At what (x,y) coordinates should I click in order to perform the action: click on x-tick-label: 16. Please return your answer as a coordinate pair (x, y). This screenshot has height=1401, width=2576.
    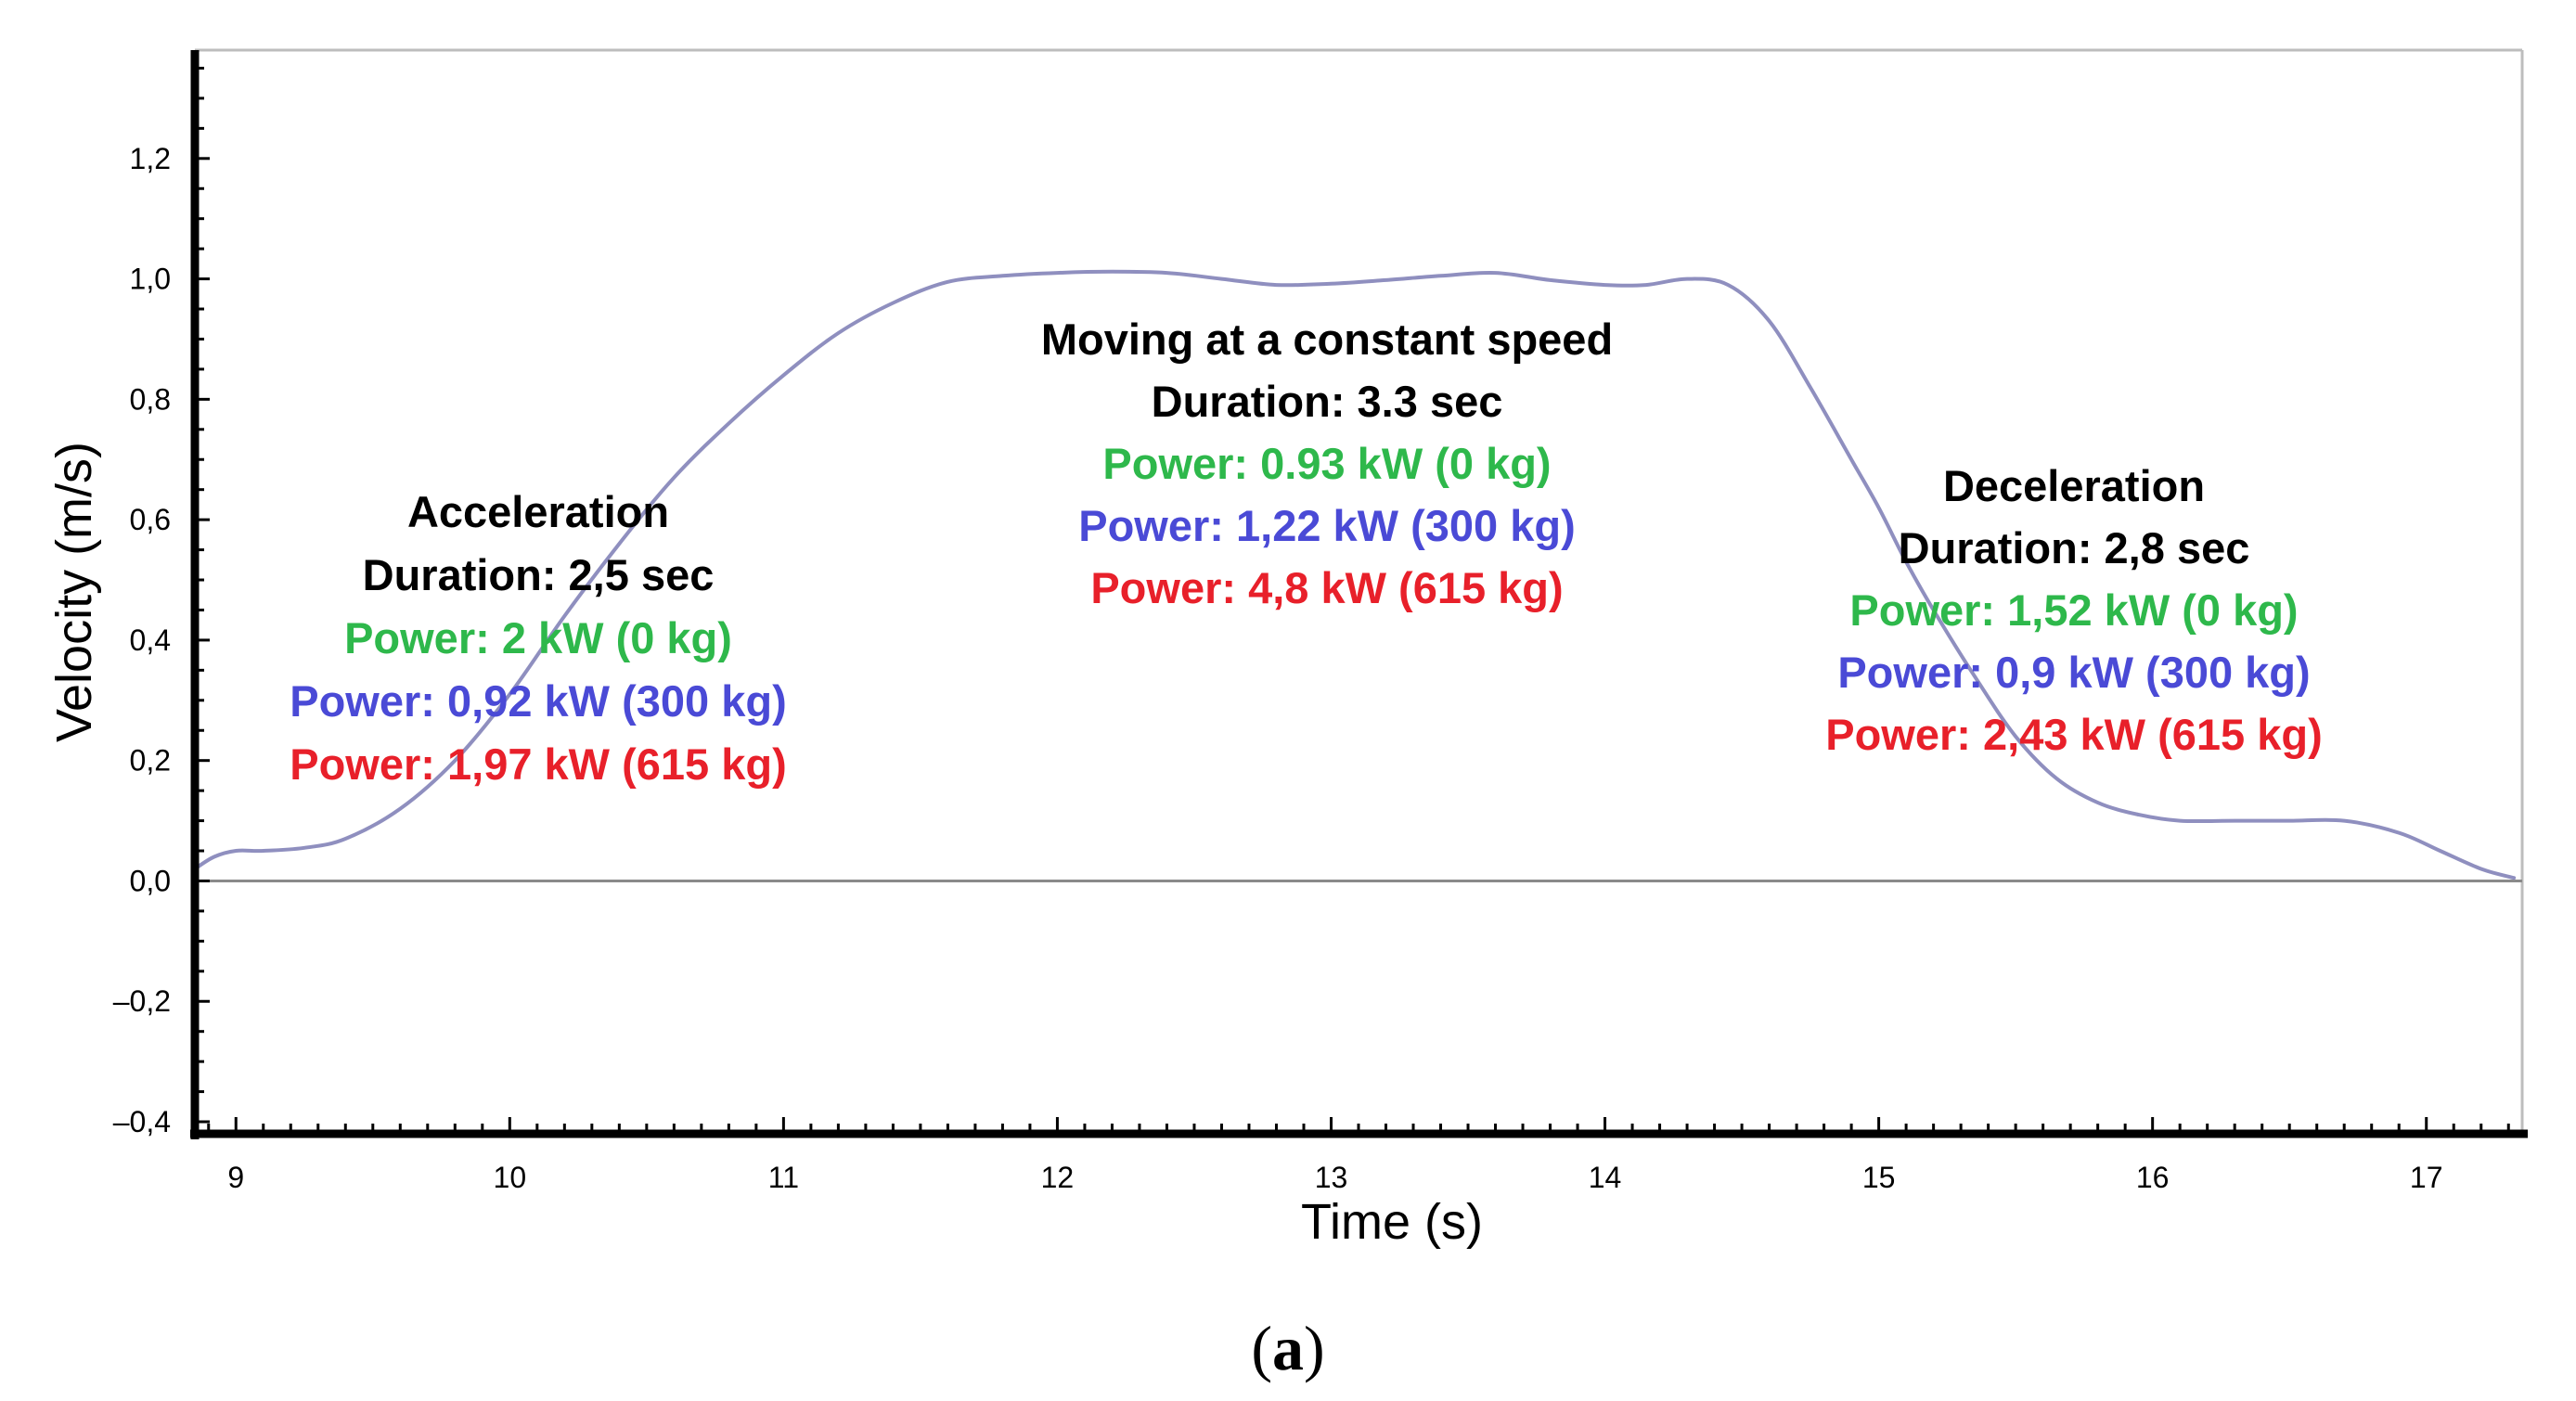
    Looking at the image, I should click on (2153, 1177).